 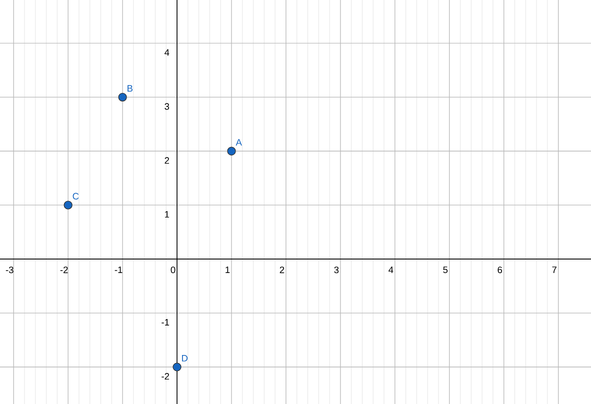 What do you see at coordinates (166, 322) in the screenshot?
I see `y-tick-label: -1` at bounding box center [166, 322].